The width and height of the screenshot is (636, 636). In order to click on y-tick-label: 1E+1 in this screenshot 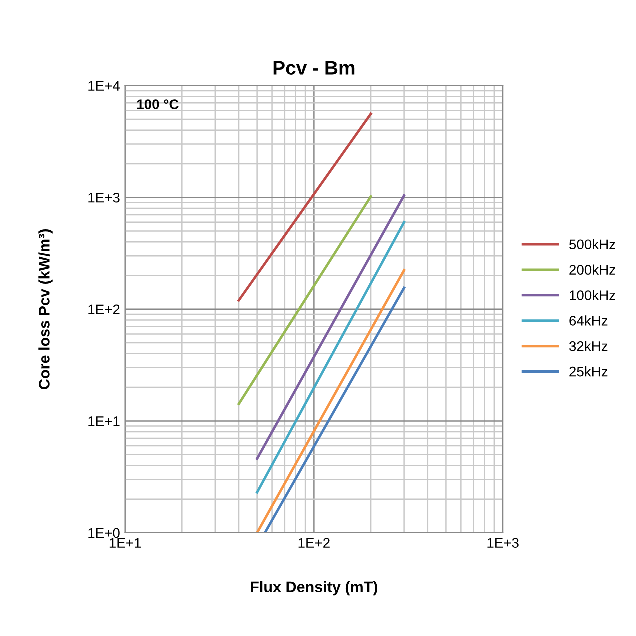, I will do `click(104, 421)`.